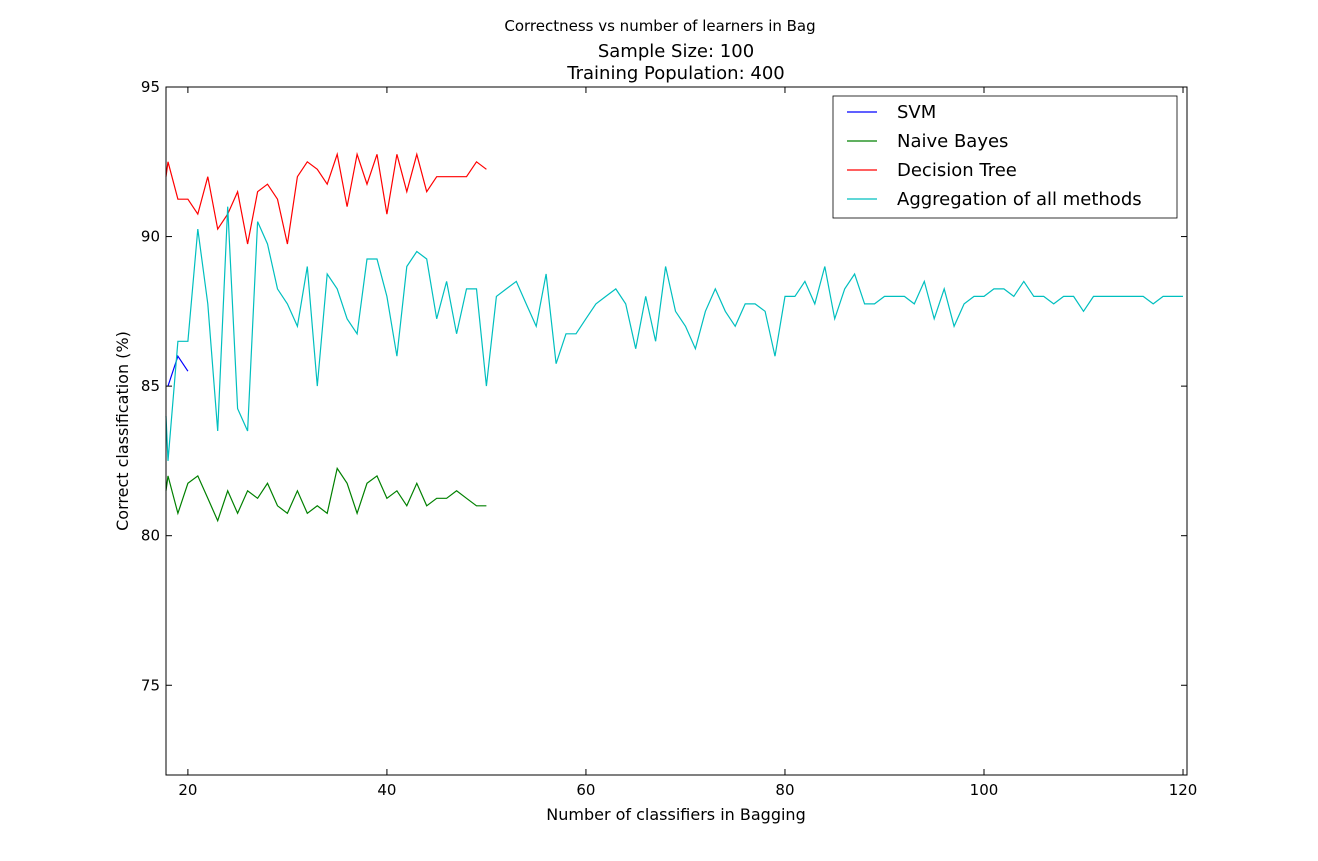 The image size is (1318, 861). Describe the element at coordinates (675, 814) in the screenshot. I see `x-axis-label: Number of classifiers in Bagging` at that location.